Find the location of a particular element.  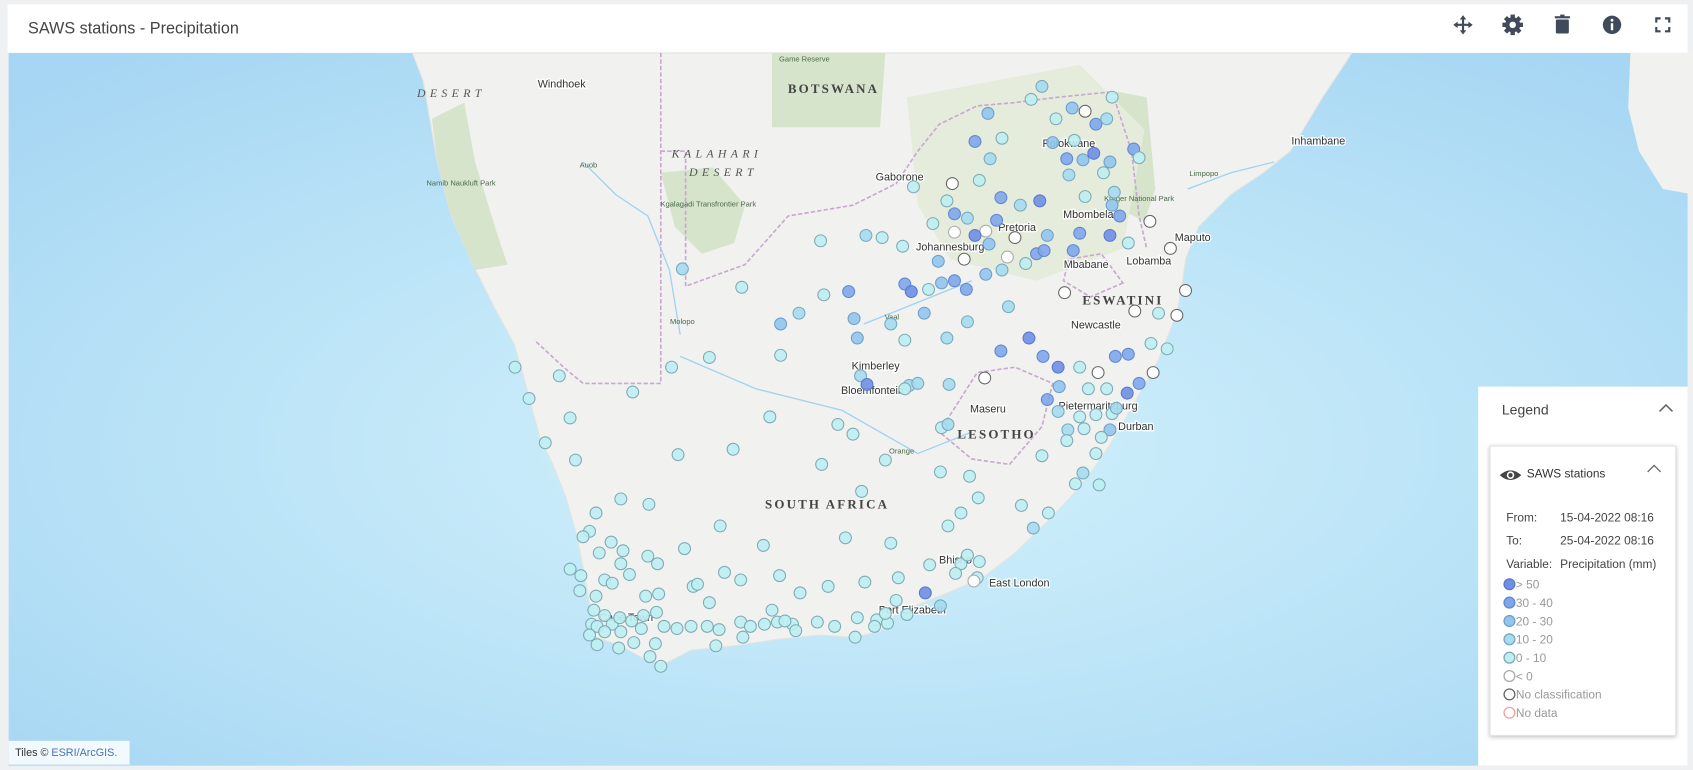

layer-collapse is located at coordinates (1654, 468).